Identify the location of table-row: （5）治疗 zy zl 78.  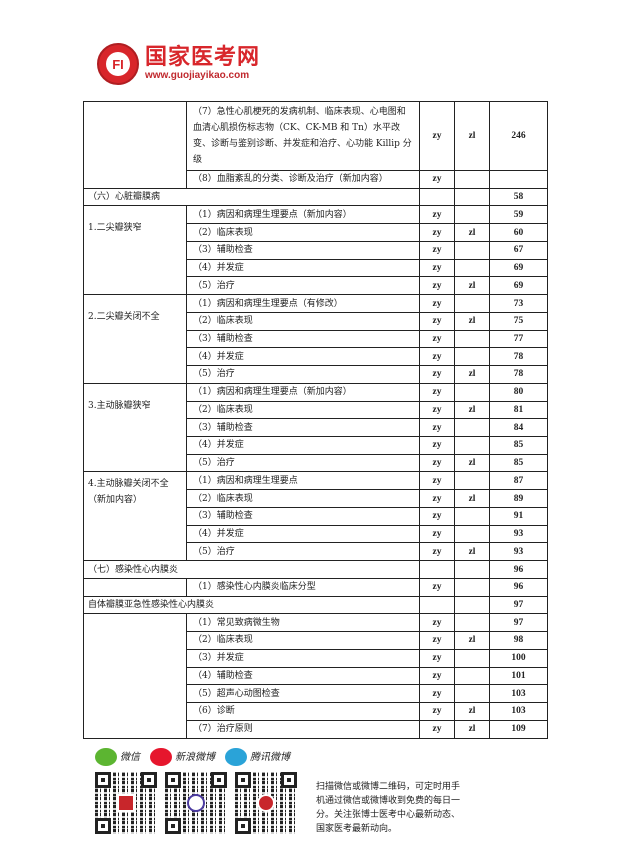
(316, 374).